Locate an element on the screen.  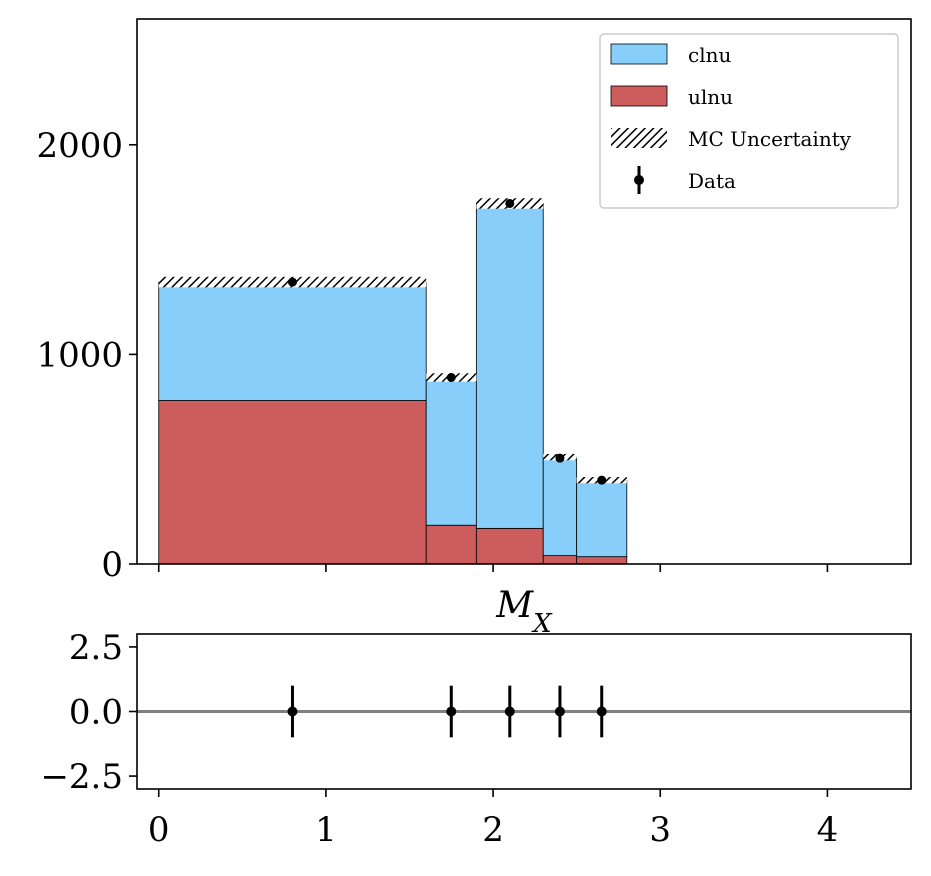
pull-y-tick-label-0: 2.5 is located at coordinates (96, 648).